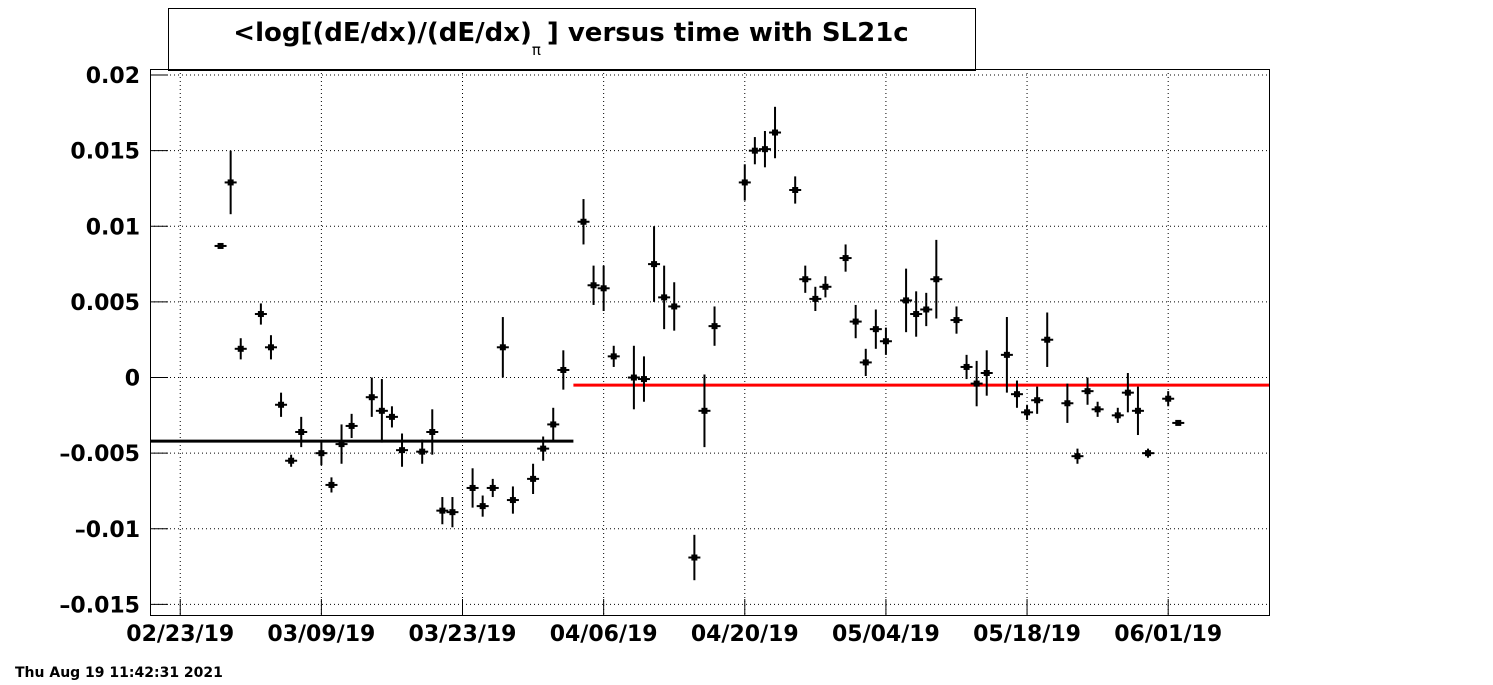 Image resolution: width=1493 pixels, height=685 pixels. I want to click on x-tick-label: 03/09/19, so click(321, 634).